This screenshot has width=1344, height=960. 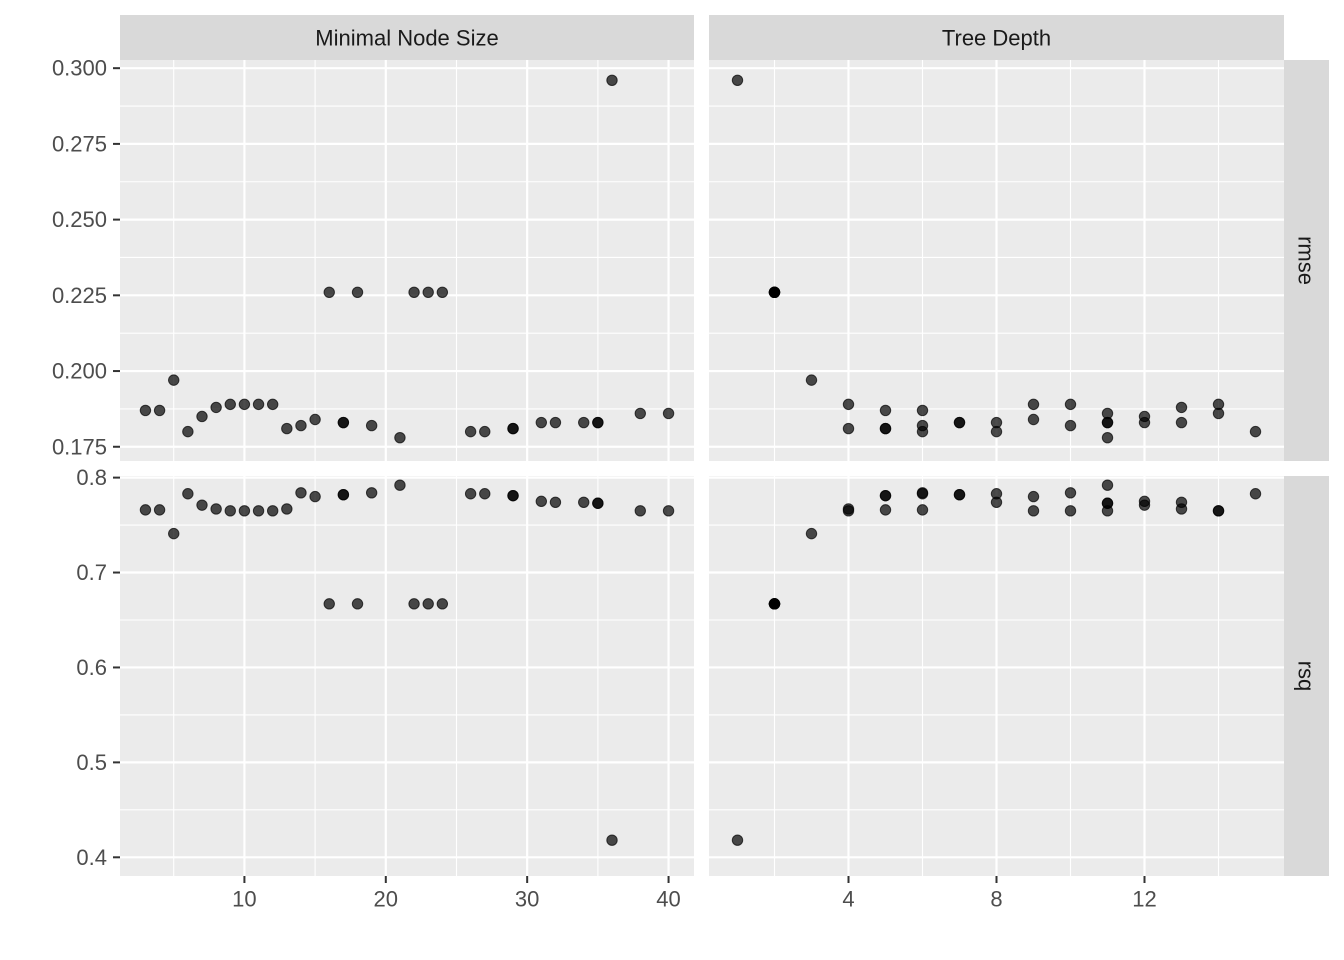 I want to click on strip-label-rmse: rmse, so click(x=1306, y=260).